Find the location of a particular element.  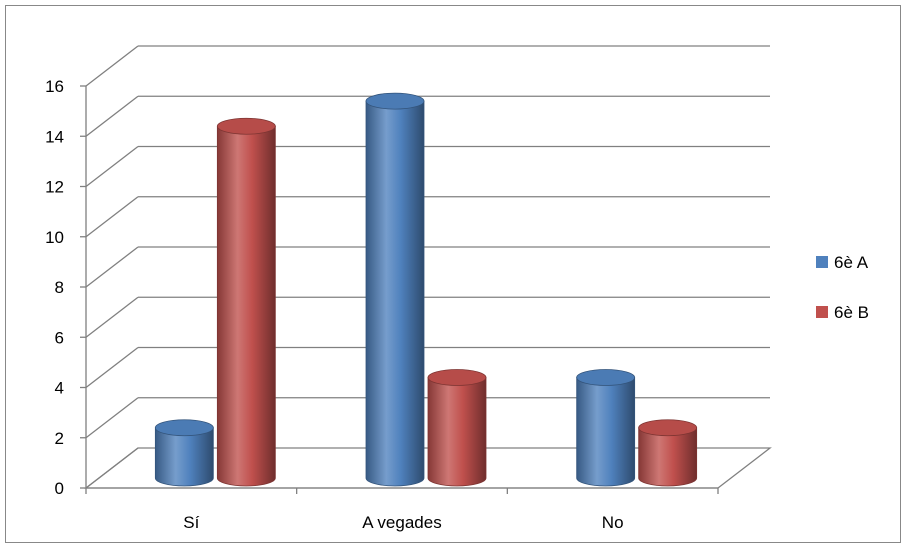

x-category-label: No is located at coordinates (613, 522).